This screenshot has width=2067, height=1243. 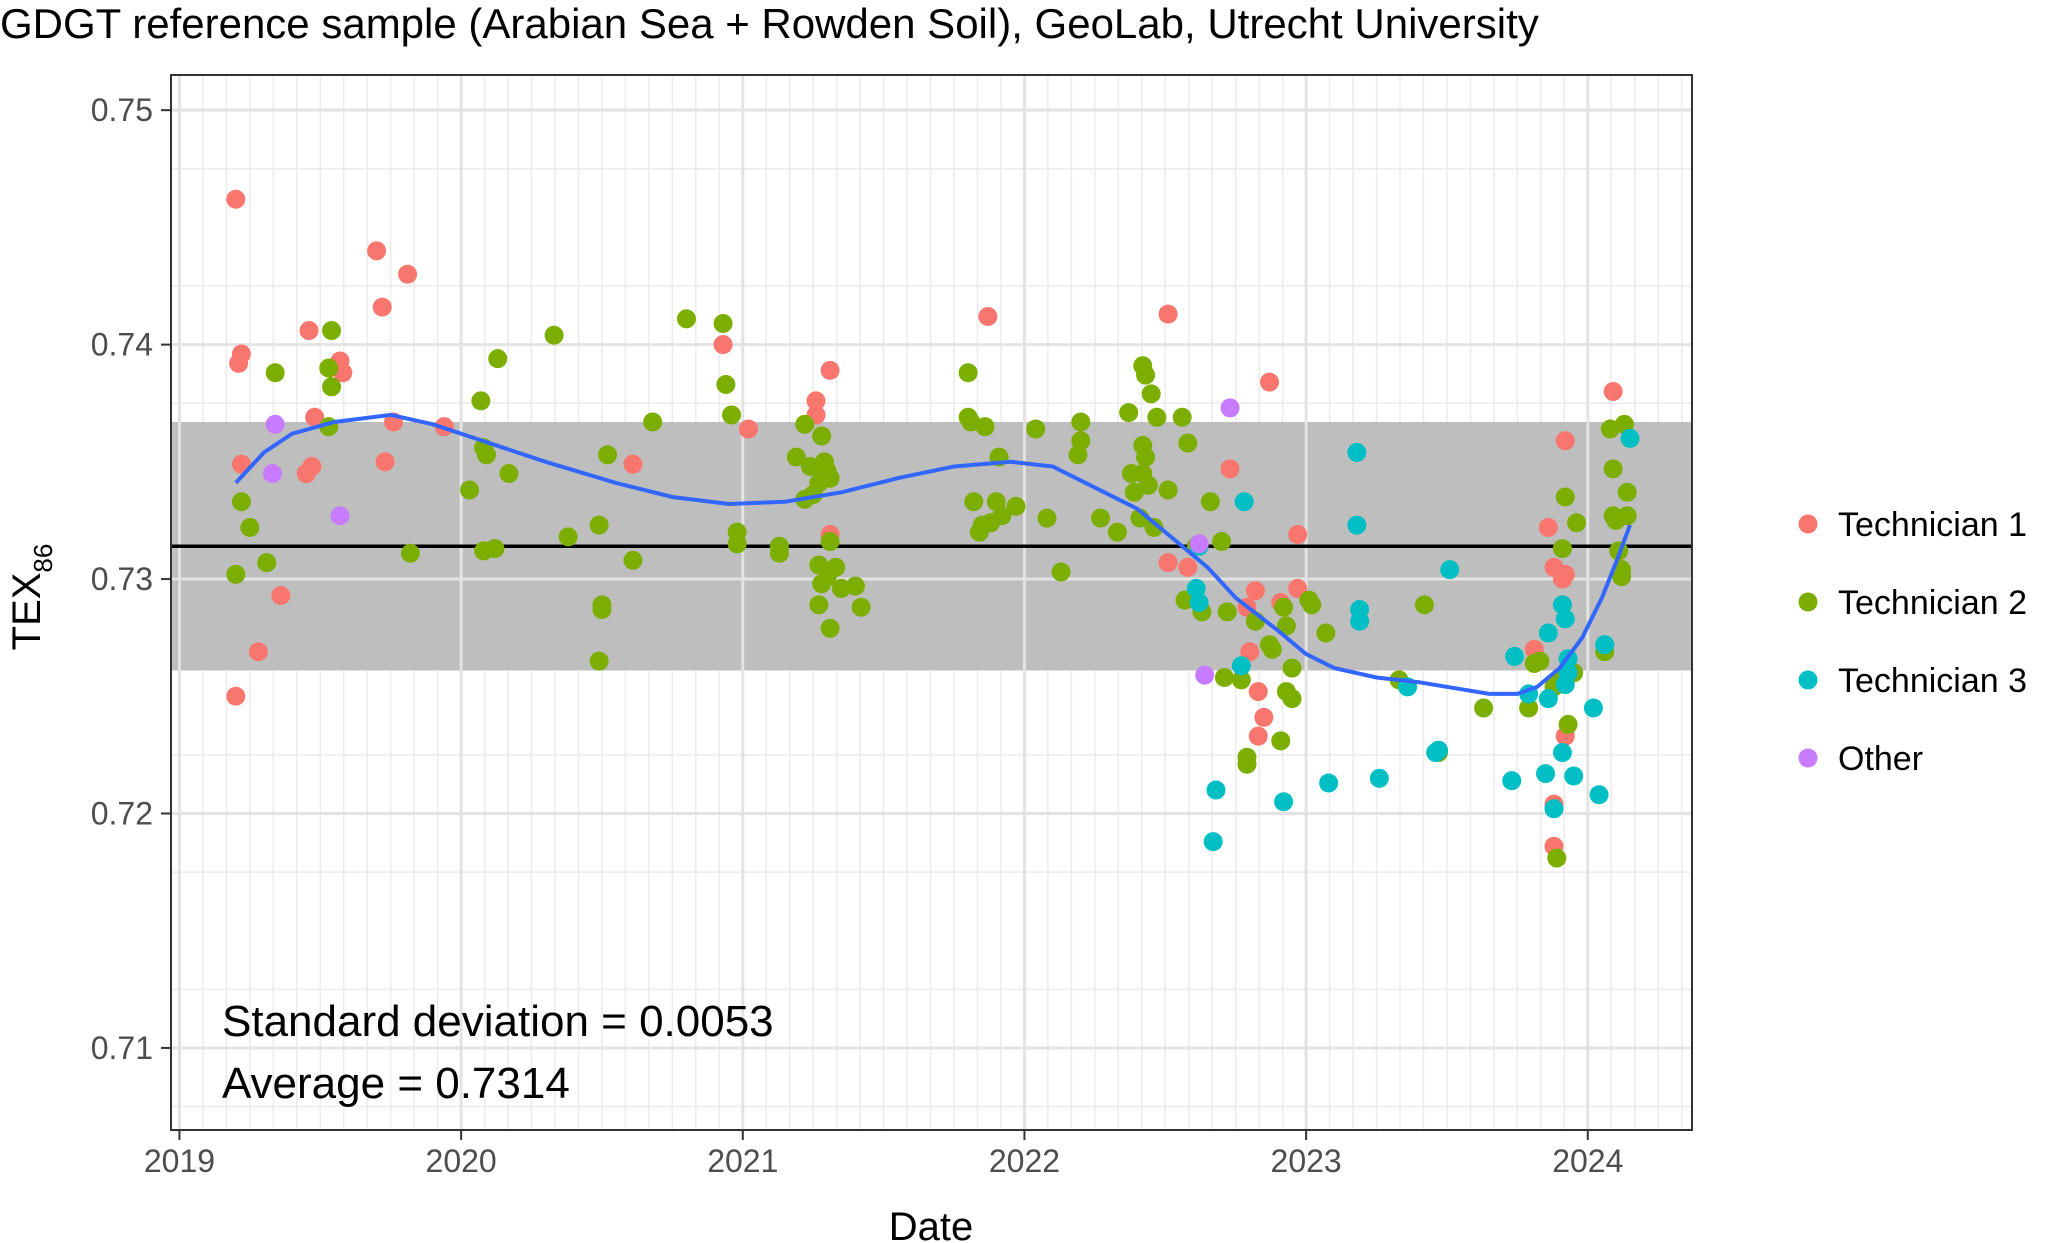 I want to click on legend-label: Technician 3, so click(x=1932, y=681).